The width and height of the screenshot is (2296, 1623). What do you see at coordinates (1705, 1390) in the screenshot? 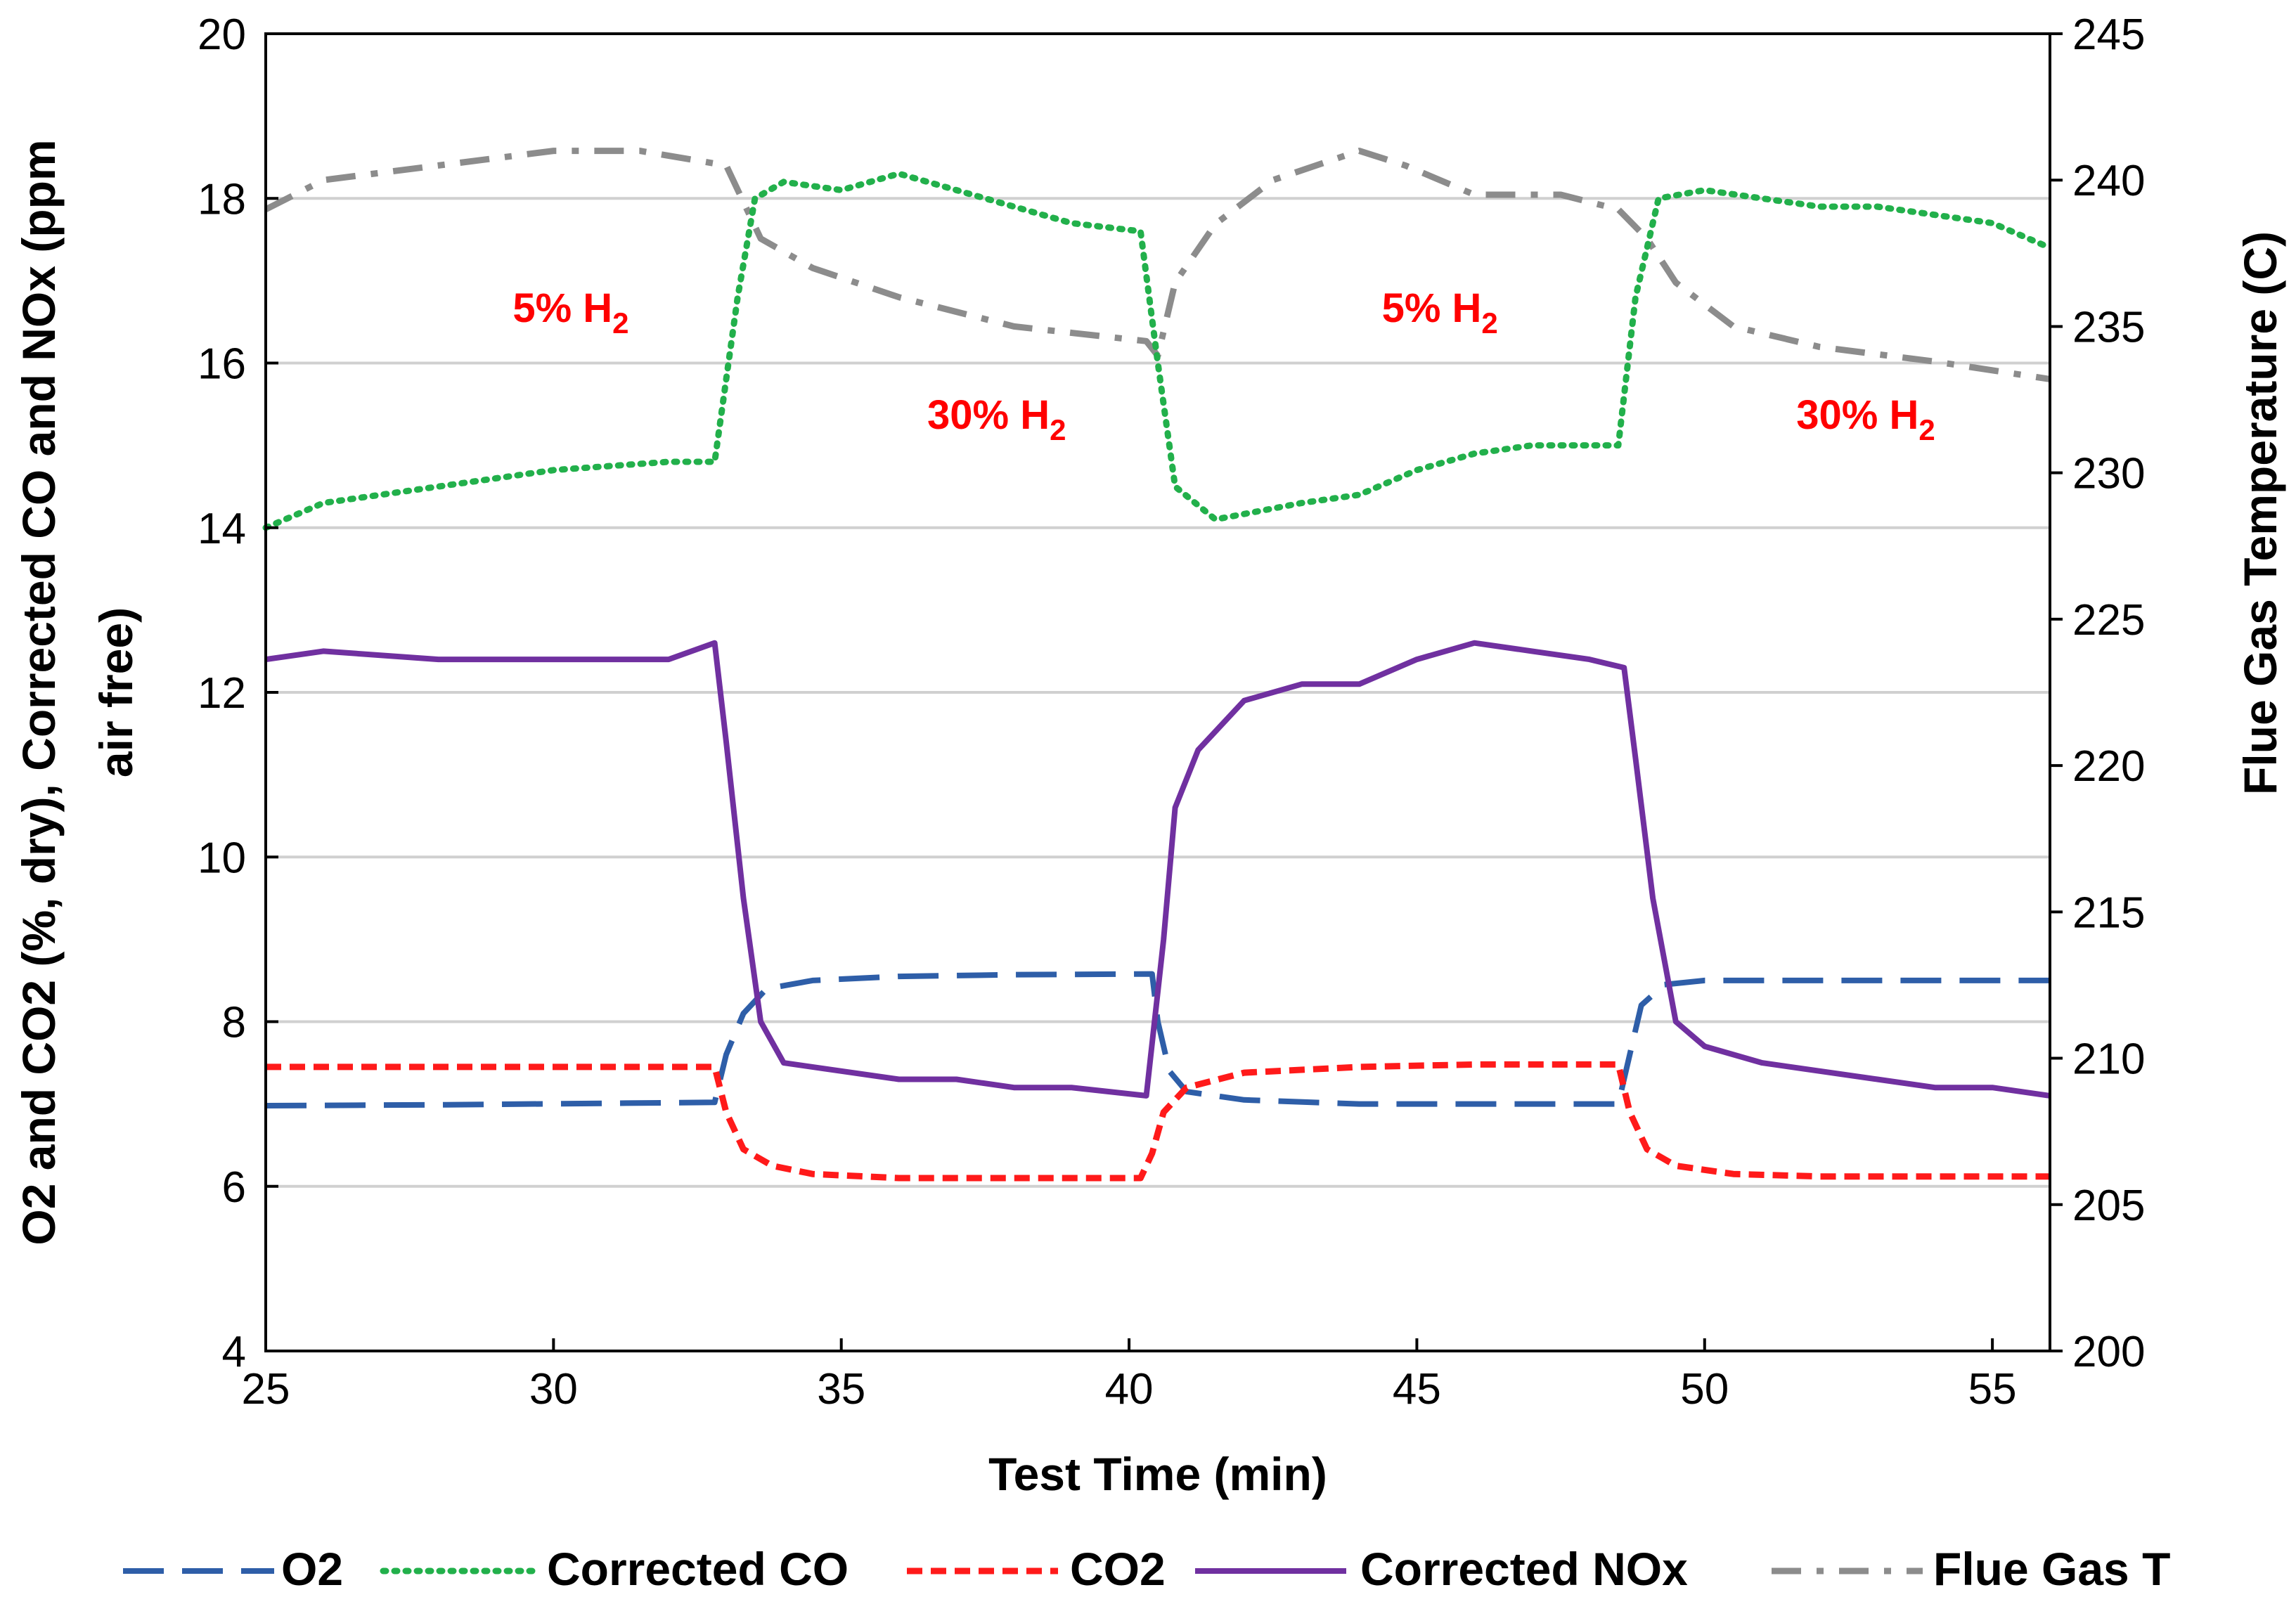
I see `x-tick-label: 50` at bounding box center [1705, 1390].